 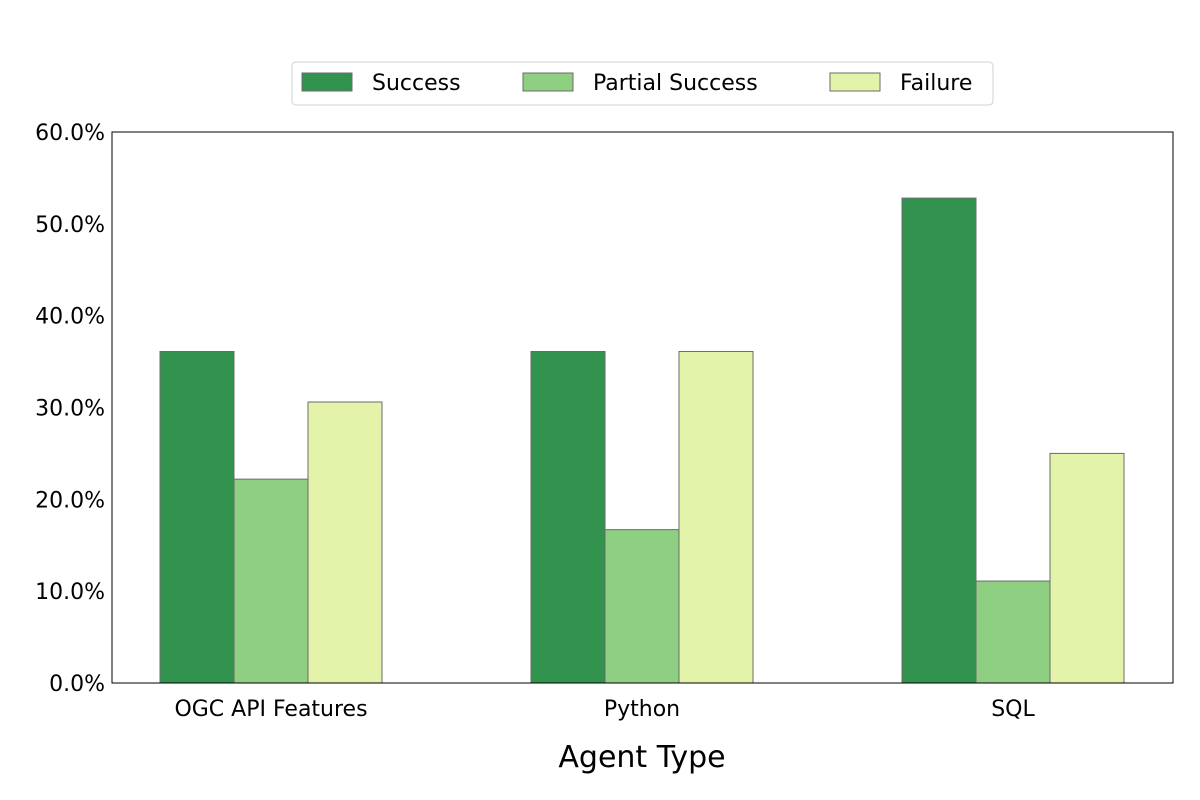 I want to click on y-tick-label: 20.0%, so click(x=70, y=500).